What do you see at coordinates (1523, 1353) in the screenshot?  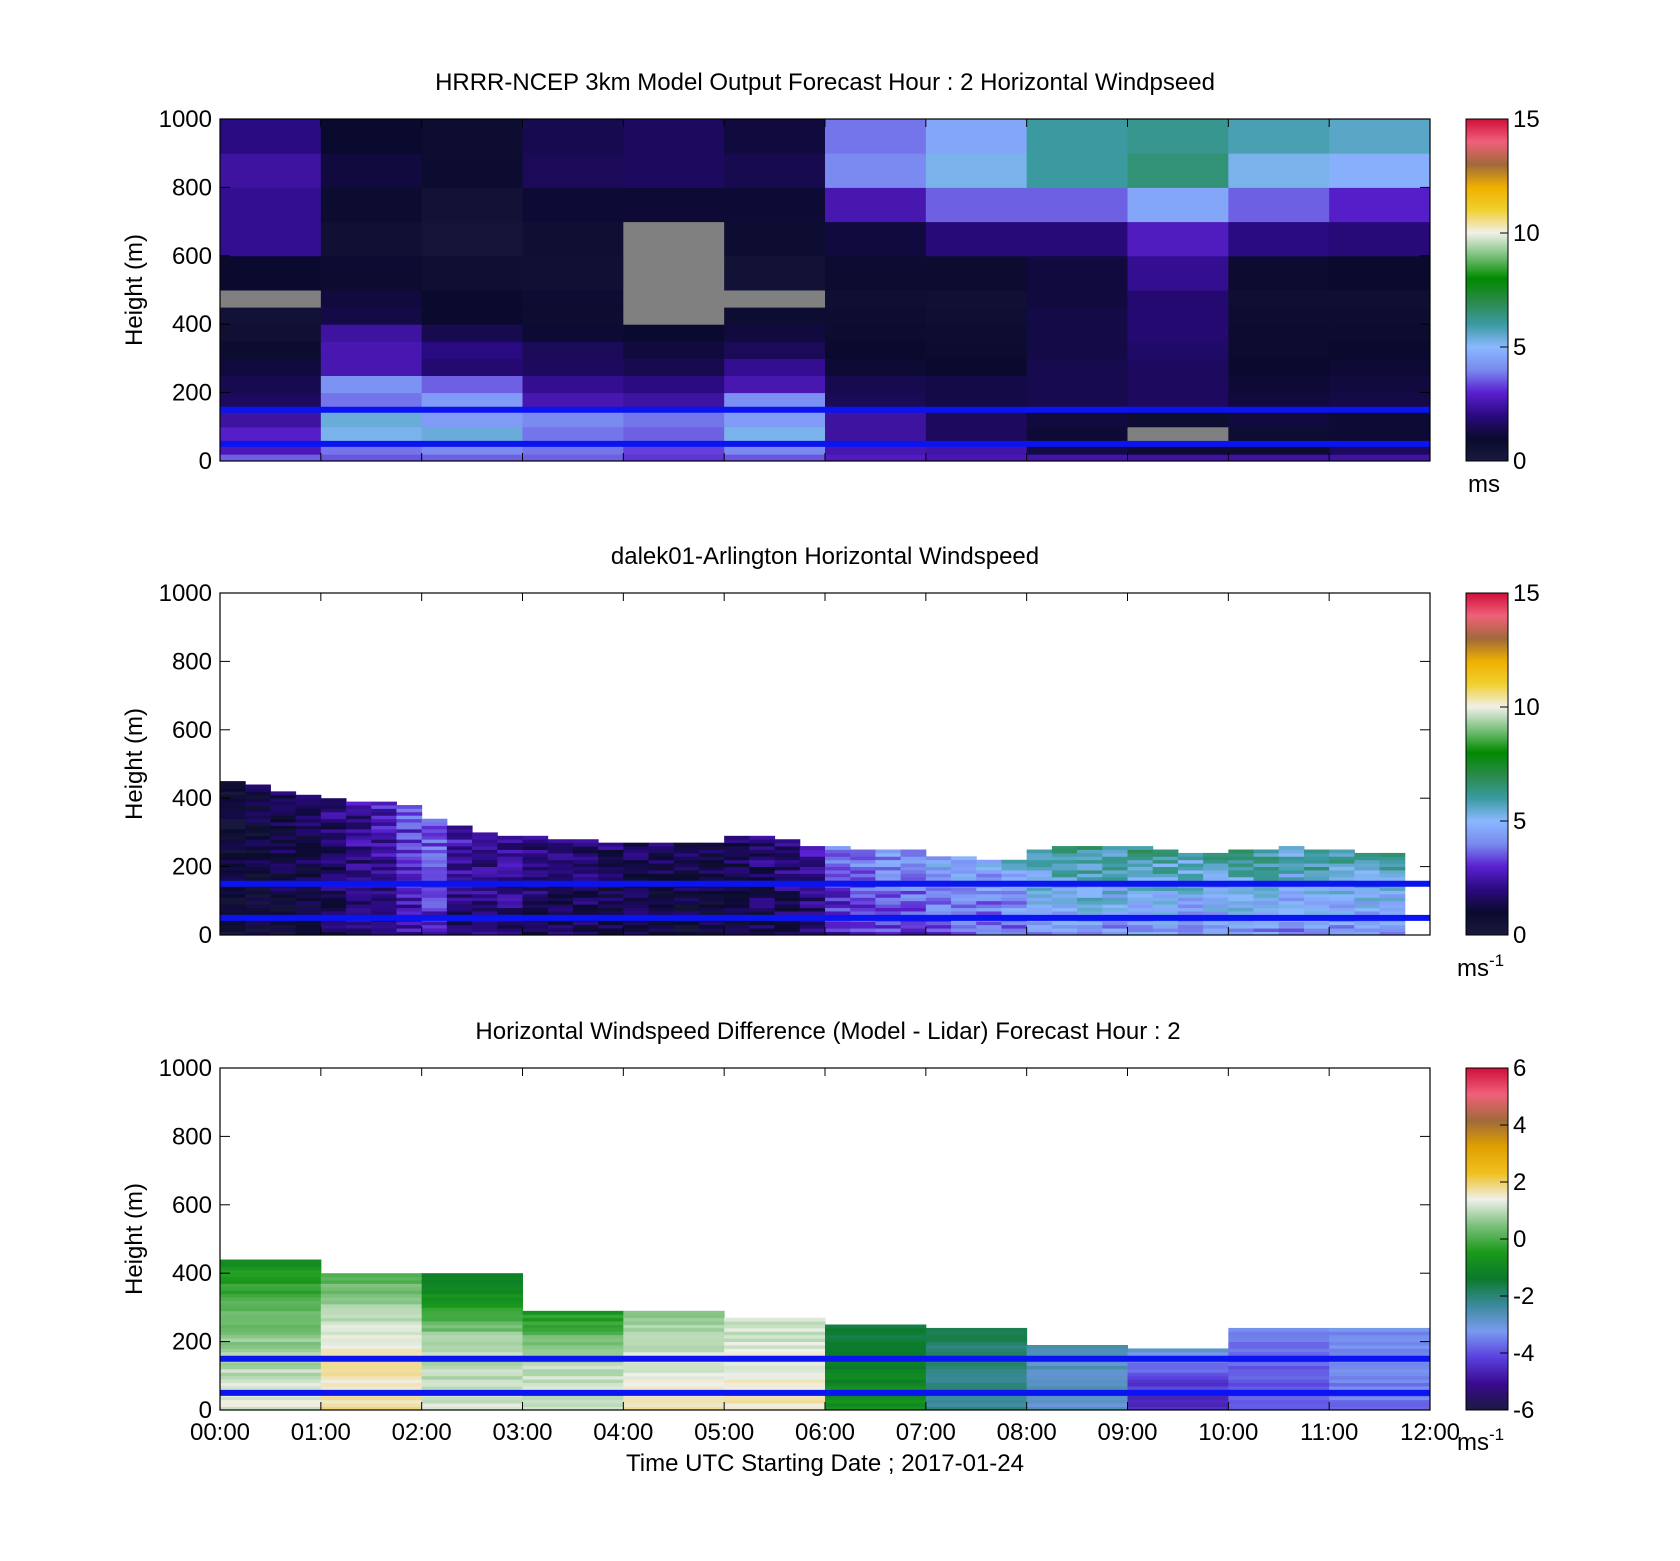 I see `colorbar-tick-label: -4` at bounding box center [1523, 1353].